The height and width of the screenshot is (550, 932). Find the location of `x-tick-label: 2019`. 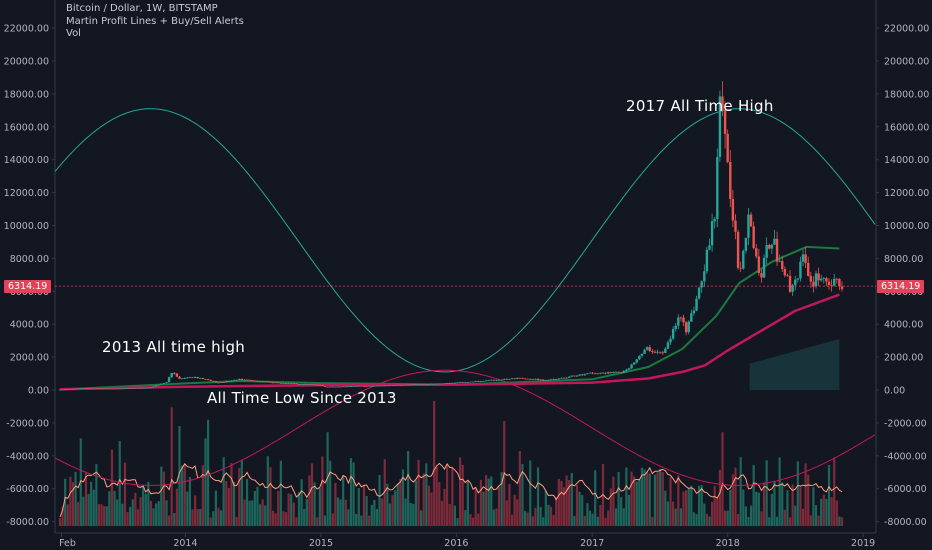

x-tick-label: 2019 is located at coordinates (863, 543).